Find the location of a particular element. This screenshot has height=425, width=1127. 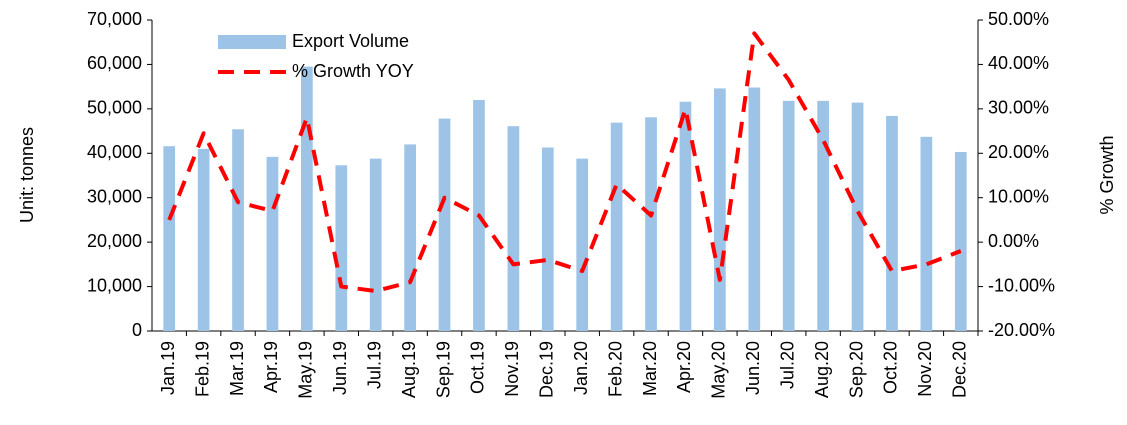

y-tick-label: 70,000 is located at coordinates (114, 19).